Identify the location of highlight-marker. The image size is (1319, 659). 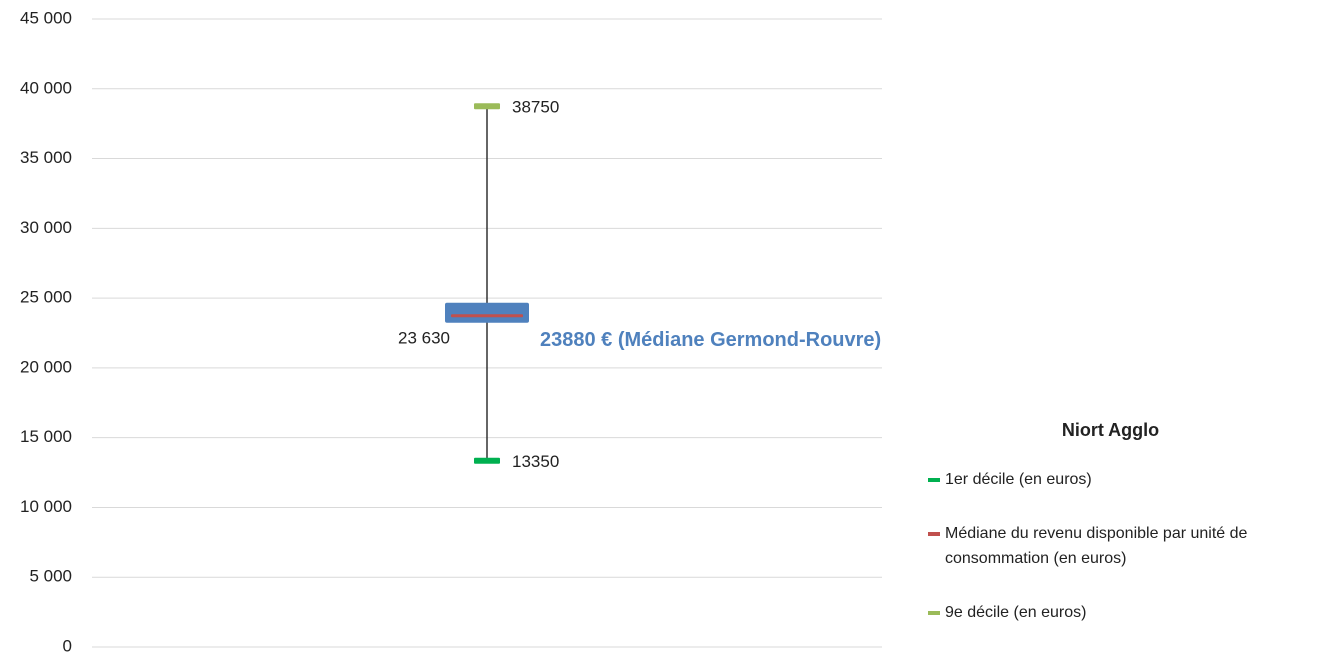
(487, 312).